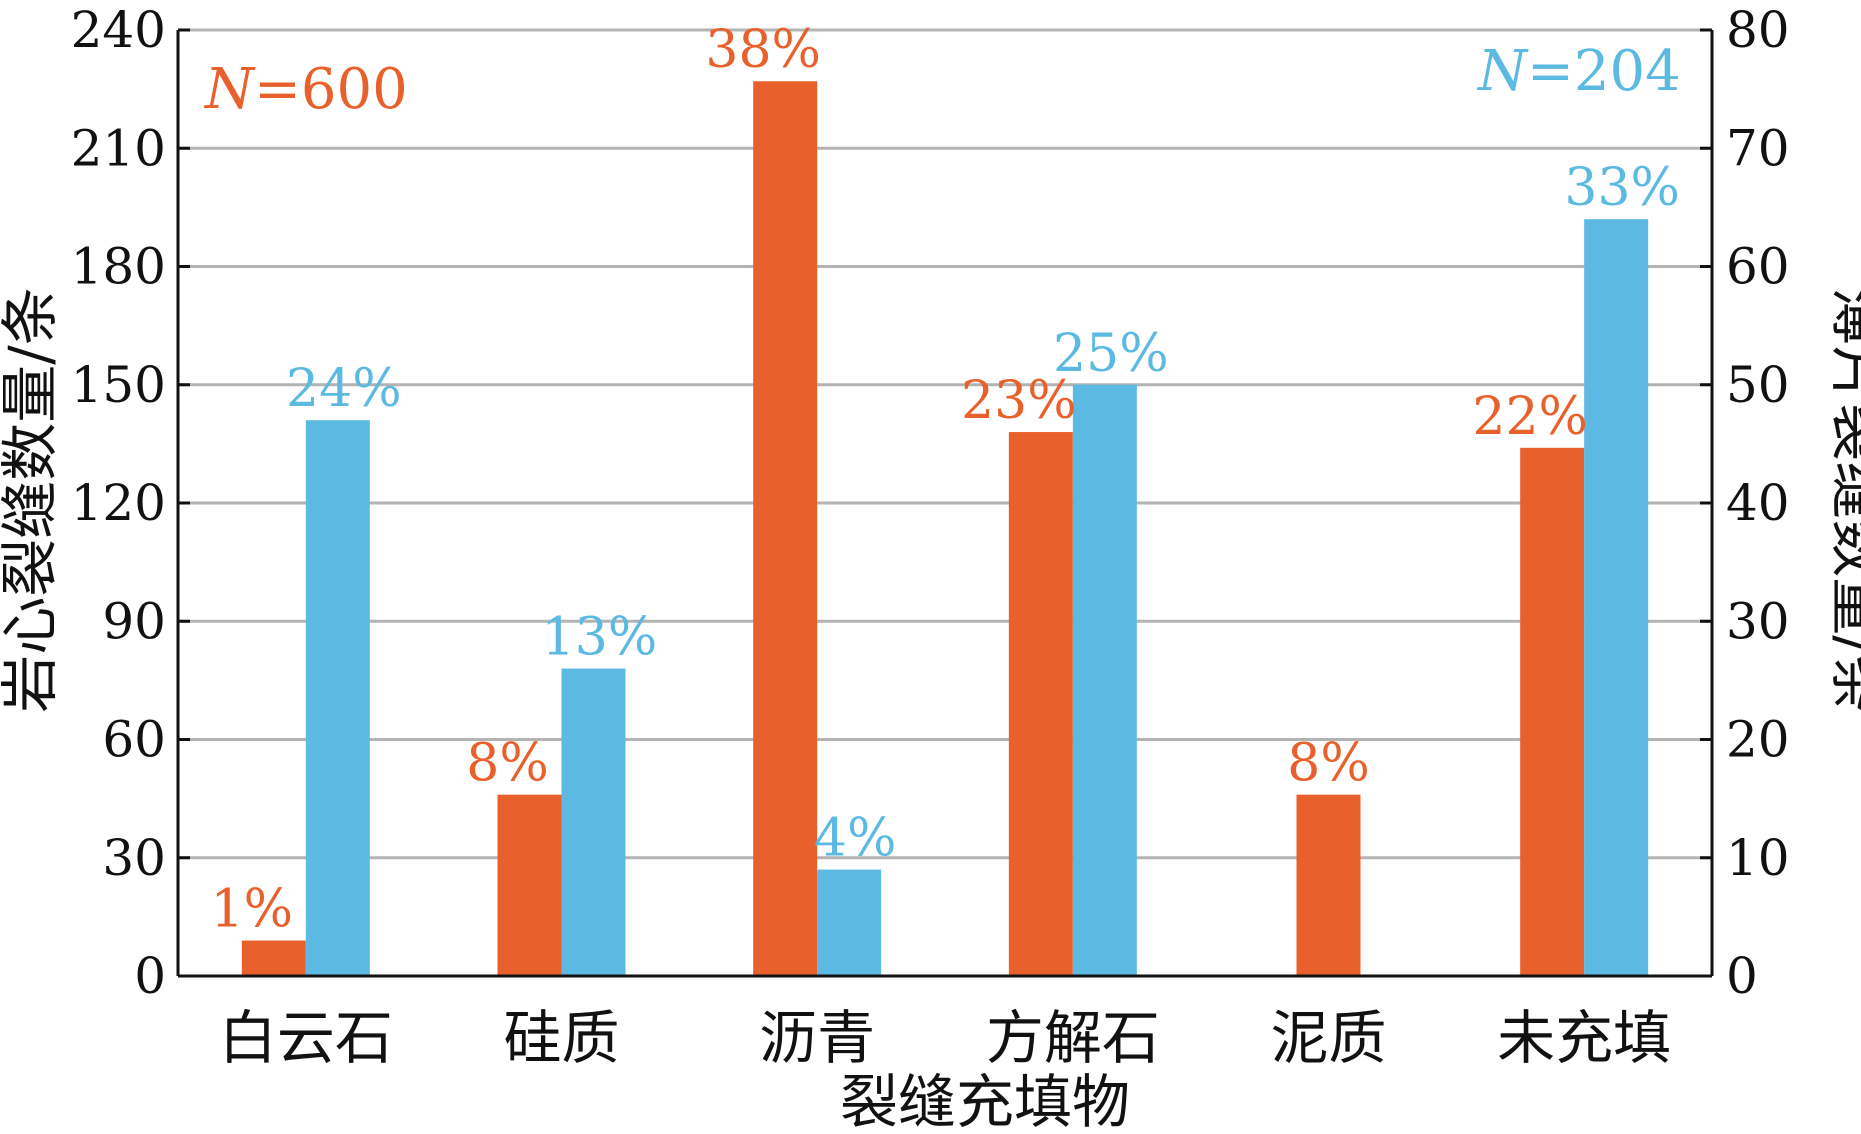 The height and width of the screenshot is (1134, 1861). I want to click on left-tick-label: 210, so click(118, 148).